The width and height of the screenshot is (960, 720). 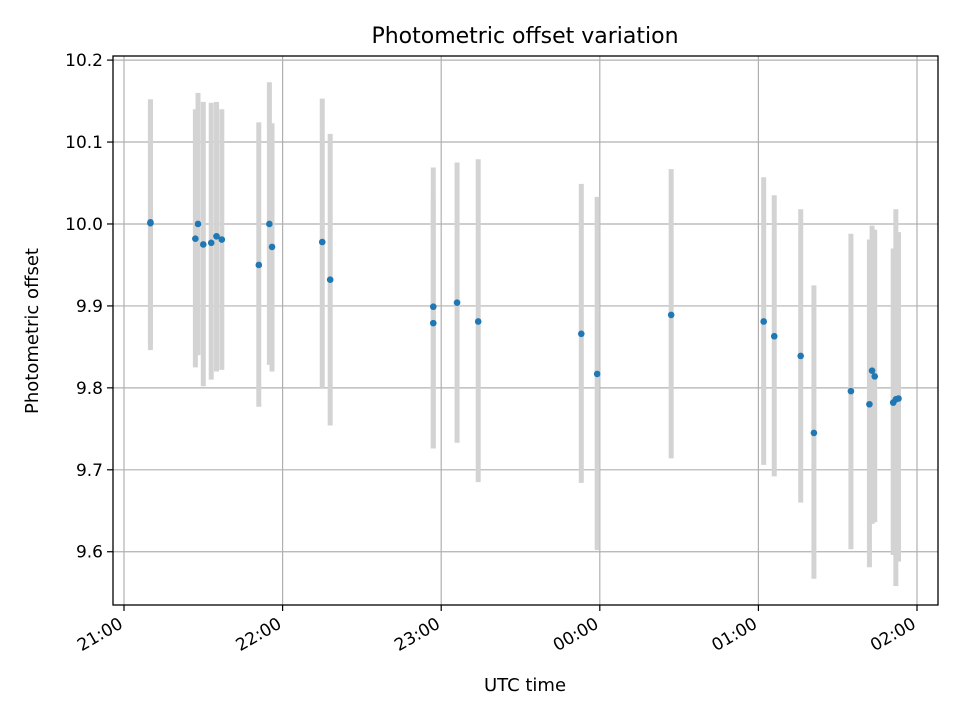 What do you see at coordinates (84, 61) in the screenshot?
I see `y-tick-label: 10.2` at bounding box center [84, 61].